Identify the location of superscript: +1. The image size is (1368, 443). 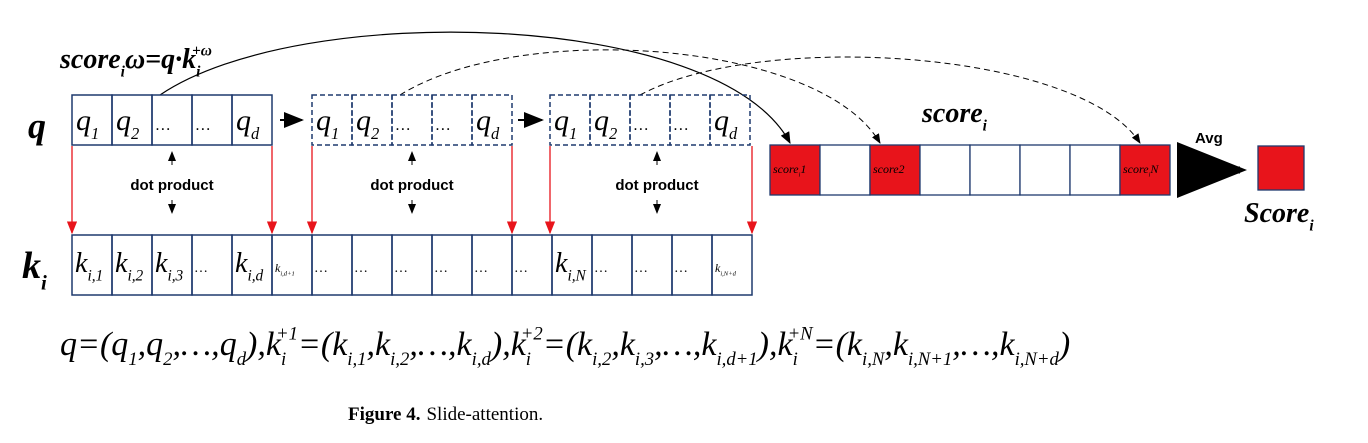
(287, 334).